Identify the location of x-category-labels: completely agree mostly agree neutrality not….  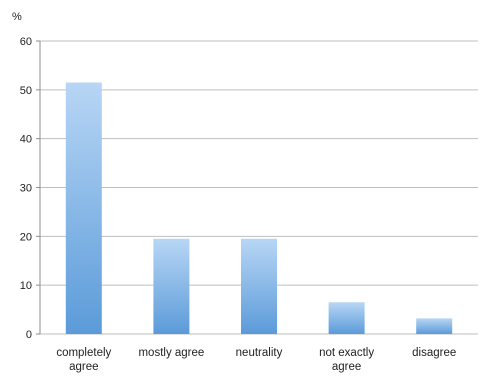
(256, 360).